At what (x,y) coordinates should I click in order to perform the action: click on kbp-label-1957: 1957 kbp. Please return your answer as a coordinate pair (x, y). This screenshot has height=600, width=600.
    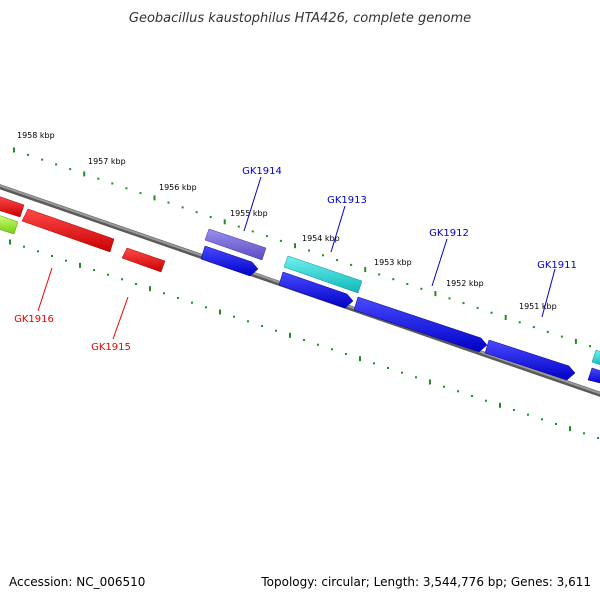
    Looking at the image, I should click on (107, 161).